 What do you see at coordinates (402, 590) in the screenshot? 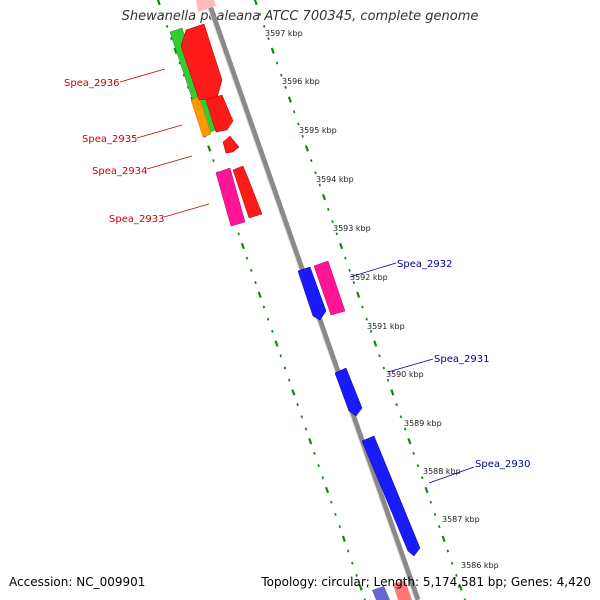
I see `bottom-feature-red` at bounding box center [402, 590].